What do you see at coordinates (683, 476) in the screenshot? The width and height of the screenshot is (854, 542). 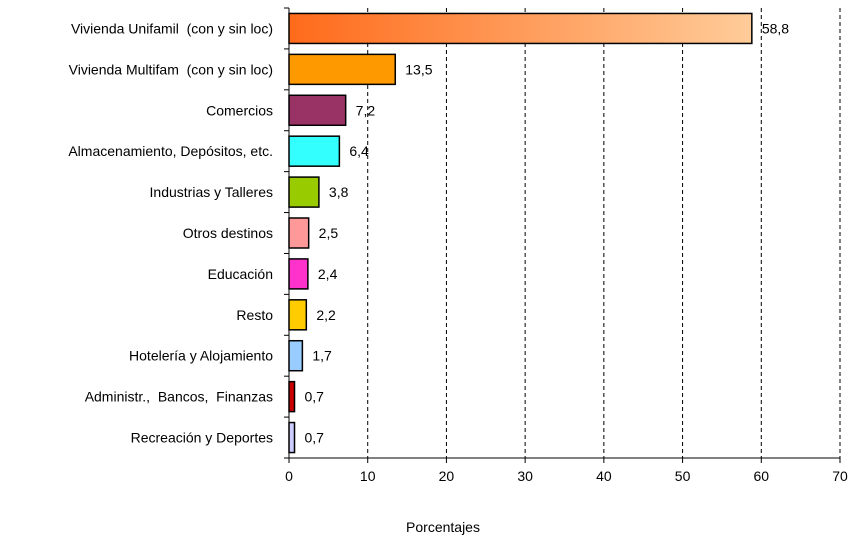 I see `x-tick-label-50: 50` at bounding box center [683, 476].